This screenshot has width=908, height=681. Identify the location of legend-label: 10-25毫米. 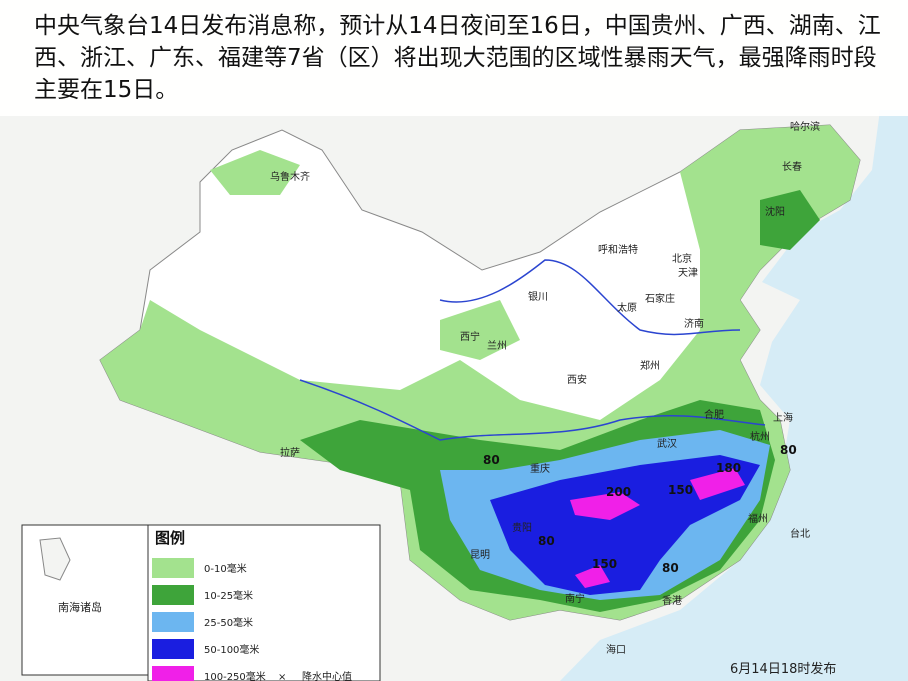
(228, 595).